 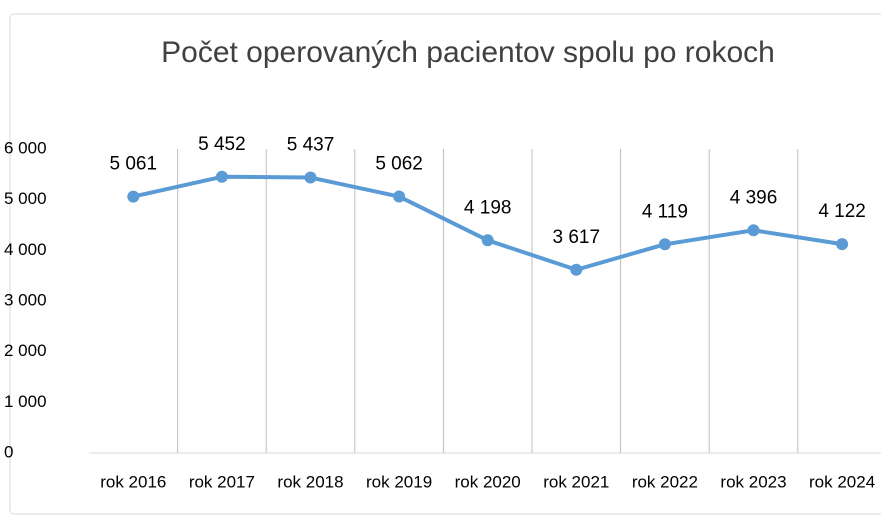 What do you see at coordinates (753, 481) in the screenshot?
I see `x-tick-label: rok 2023` at bounding box center [753, 481].